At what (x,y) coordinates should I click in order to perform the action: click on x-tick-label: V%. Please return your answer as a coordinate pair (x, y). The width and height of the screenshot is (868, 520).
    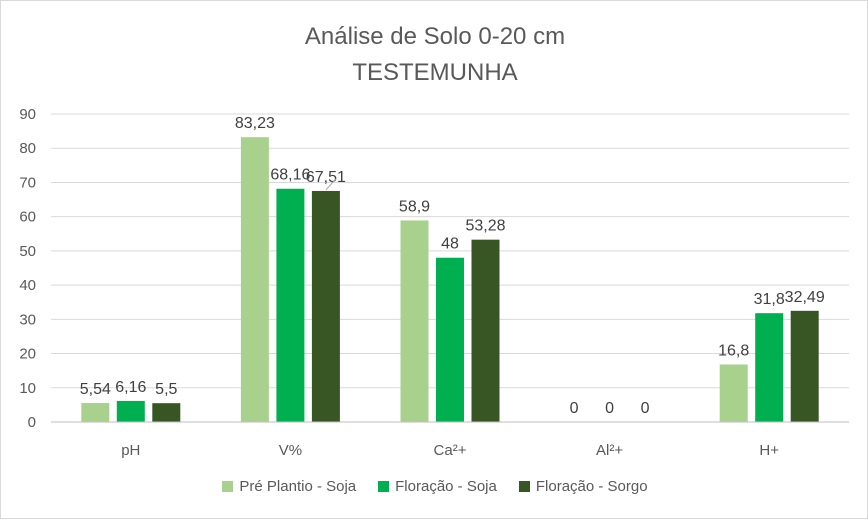
    Looking at the image, I should click on (290, 450).